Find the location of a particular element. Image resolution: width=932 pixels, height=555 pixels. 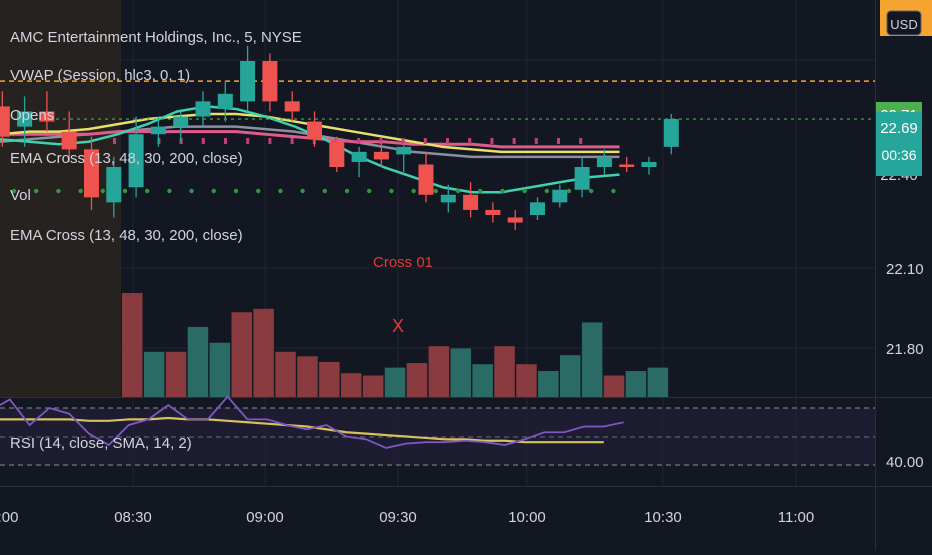

indicator-ema-cross-2: EMA Cross (13, 48, 30, 200, close) is located at coordinates (126, 235).